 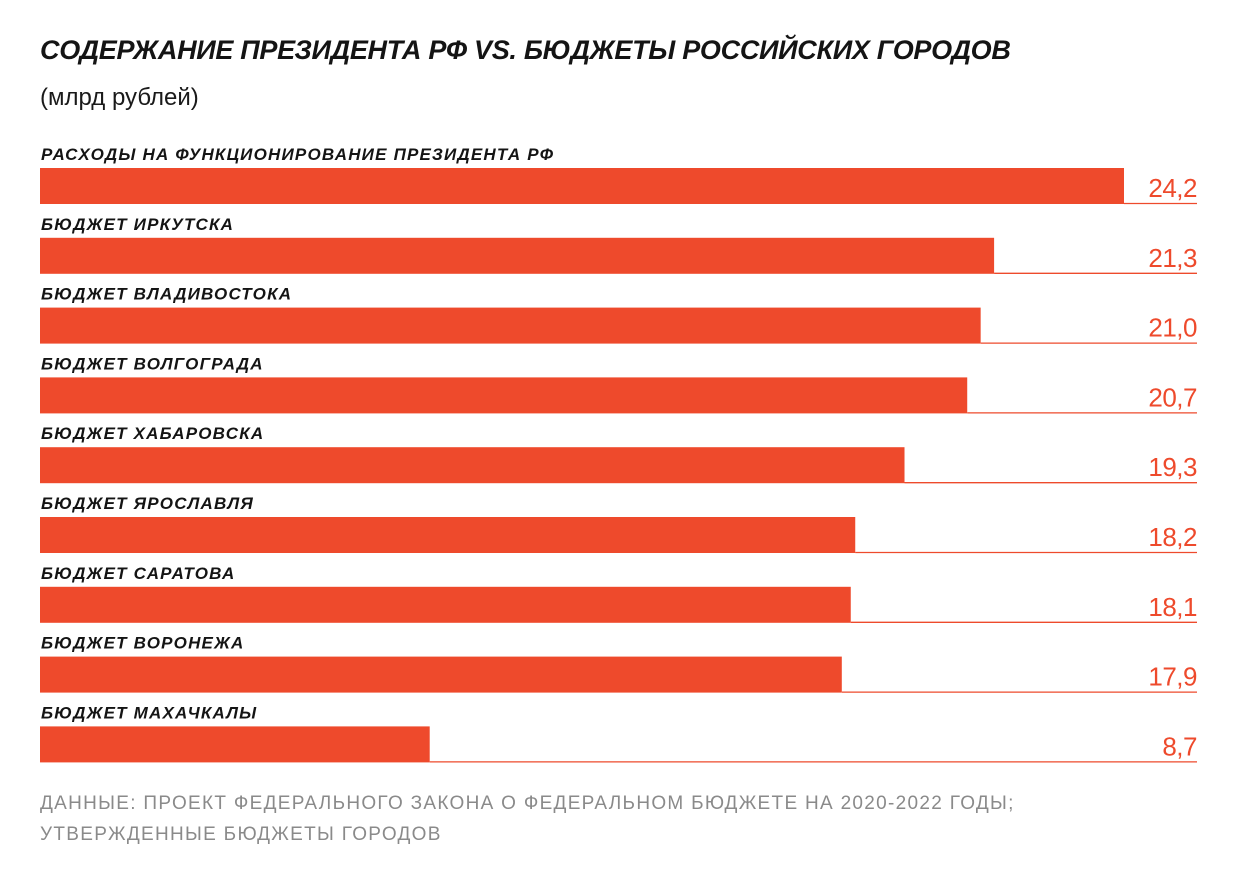 I want to click on category-label: БЮДЖЕТ ВЛАДИВОСТОКА, so click(x=166, y=294).